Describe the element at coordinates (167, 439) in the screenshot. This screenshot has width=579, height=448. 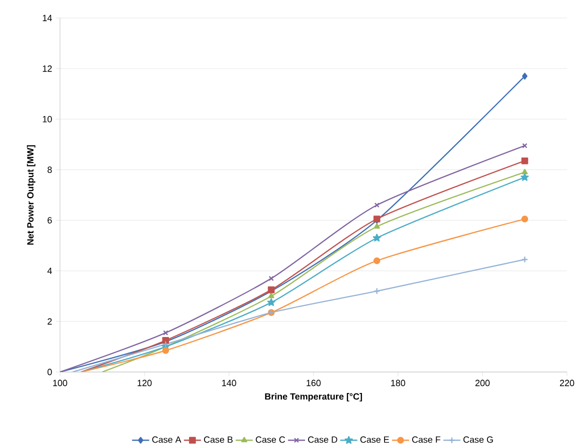
I see `legend-label: Case A` at that location.